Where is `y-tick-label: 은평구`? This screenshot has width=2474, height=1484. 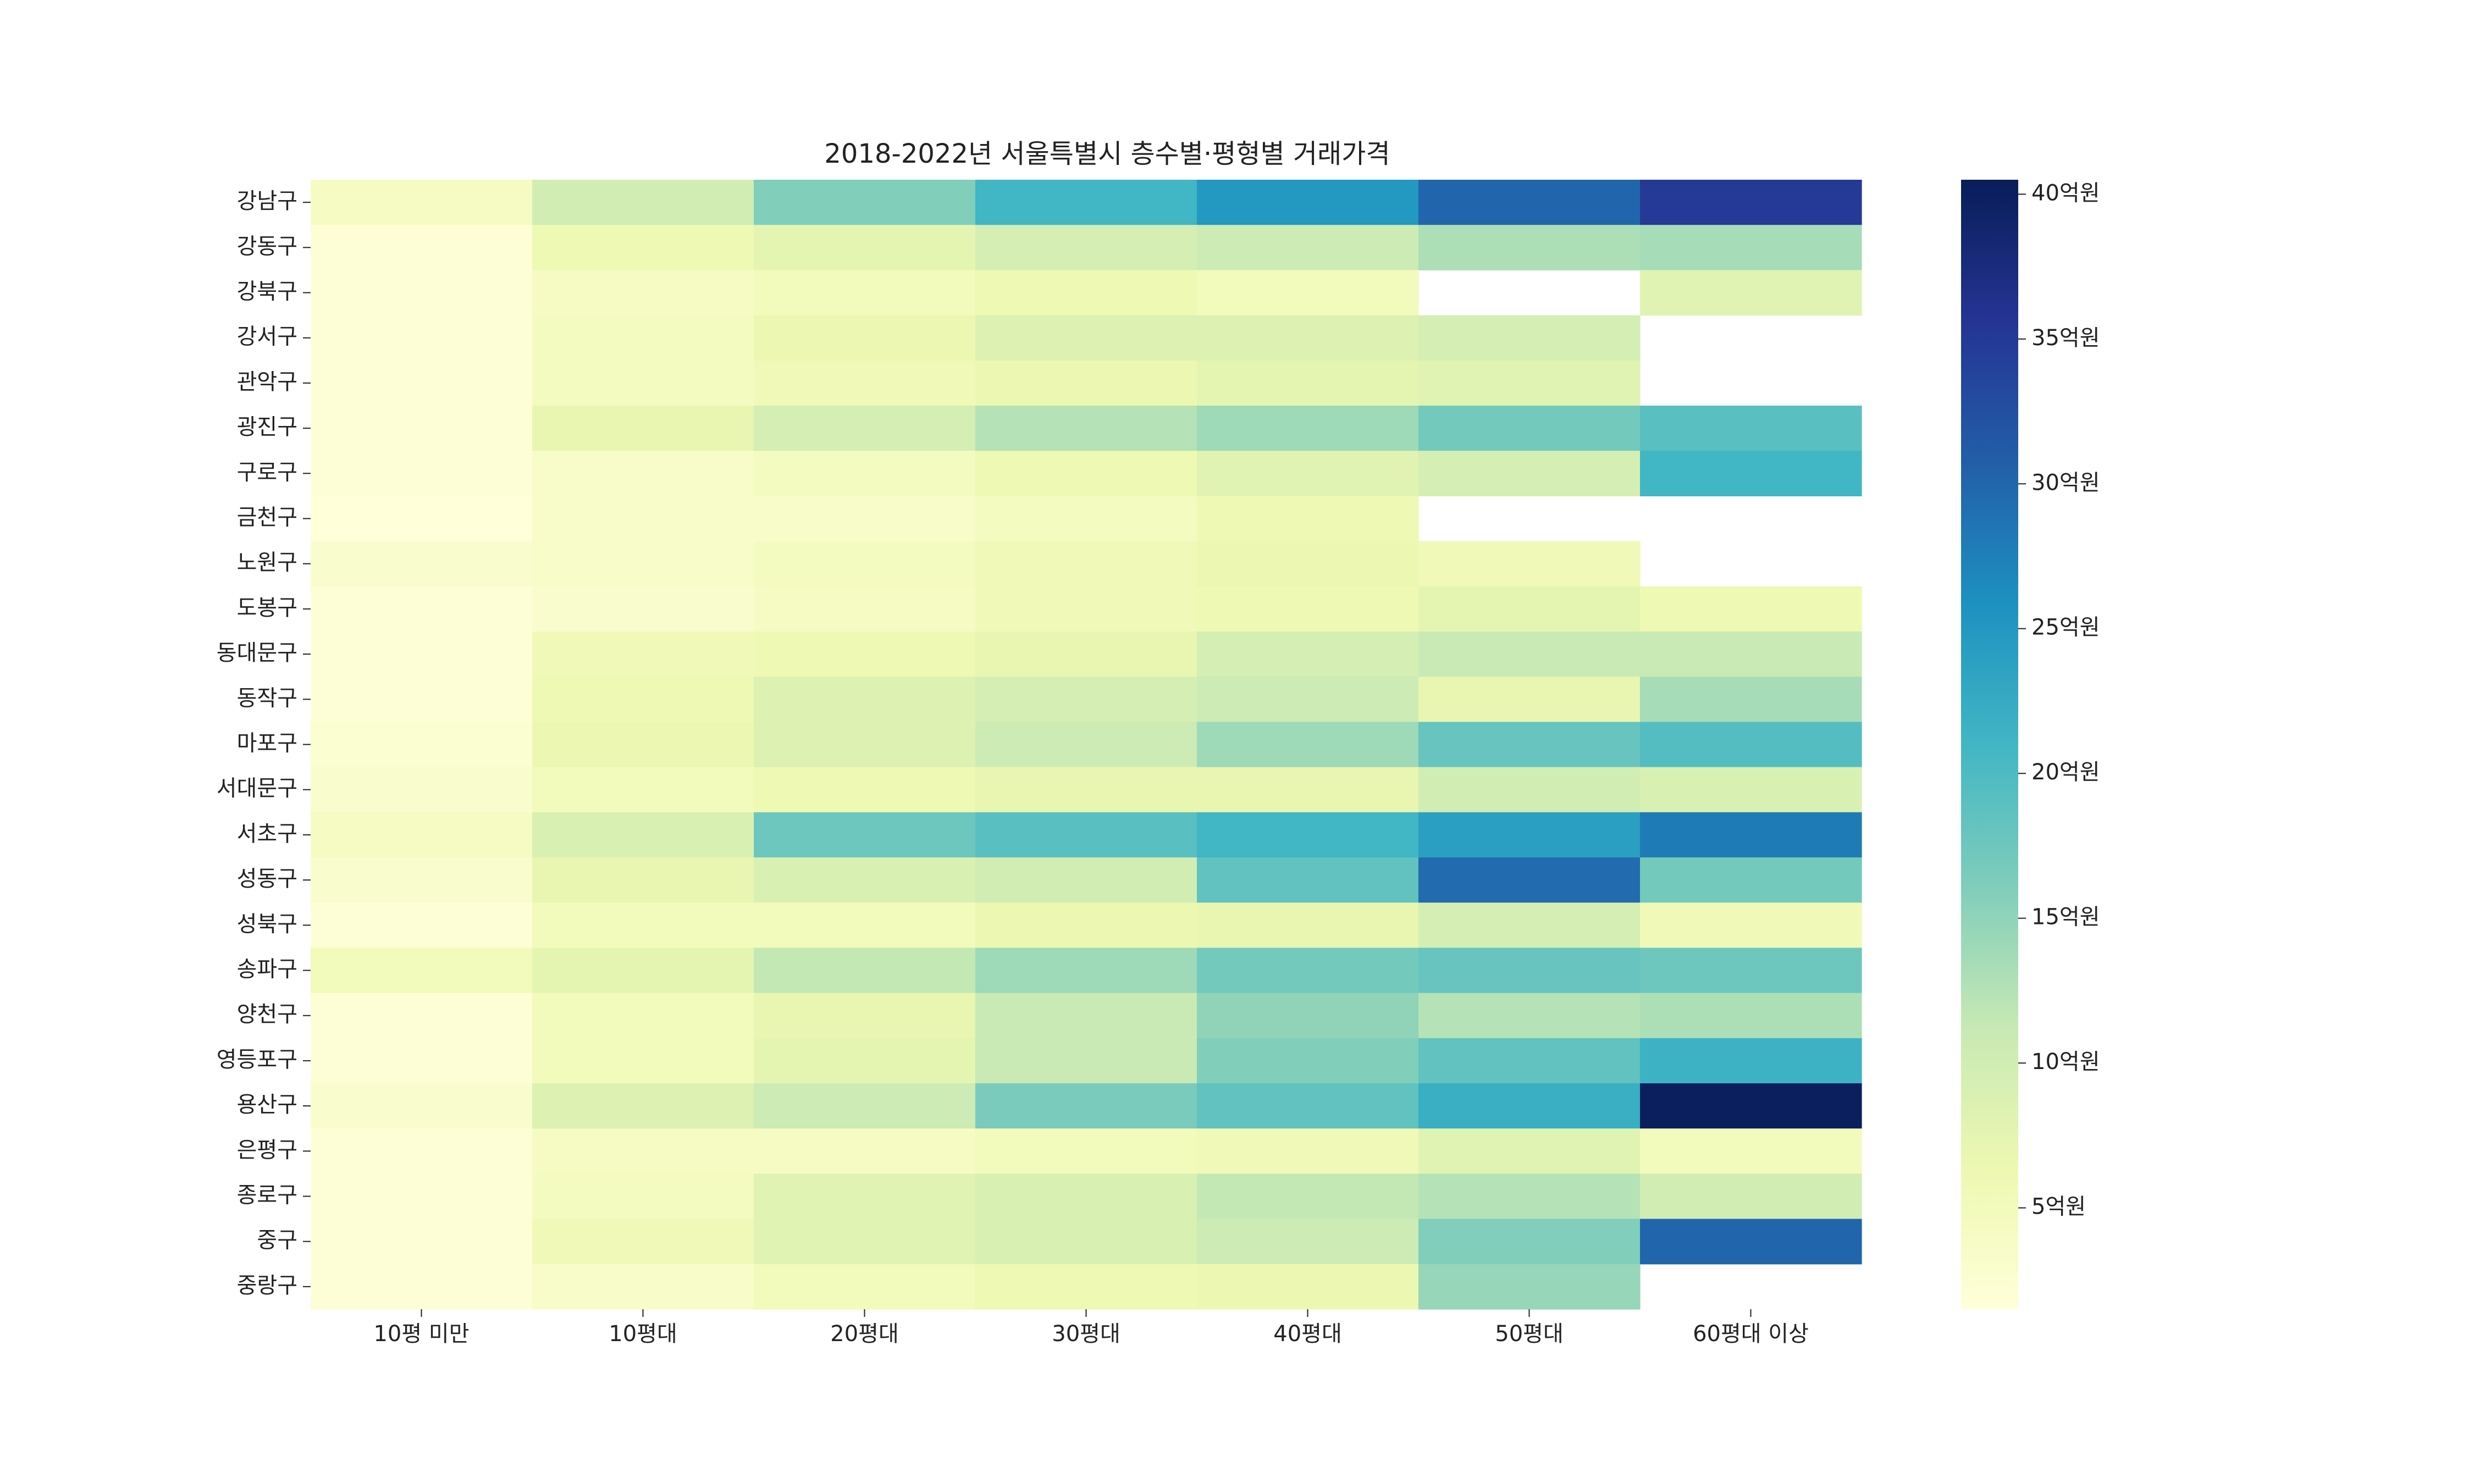
y-tick-label: 은평구 is located at coordinates (267, 1149).